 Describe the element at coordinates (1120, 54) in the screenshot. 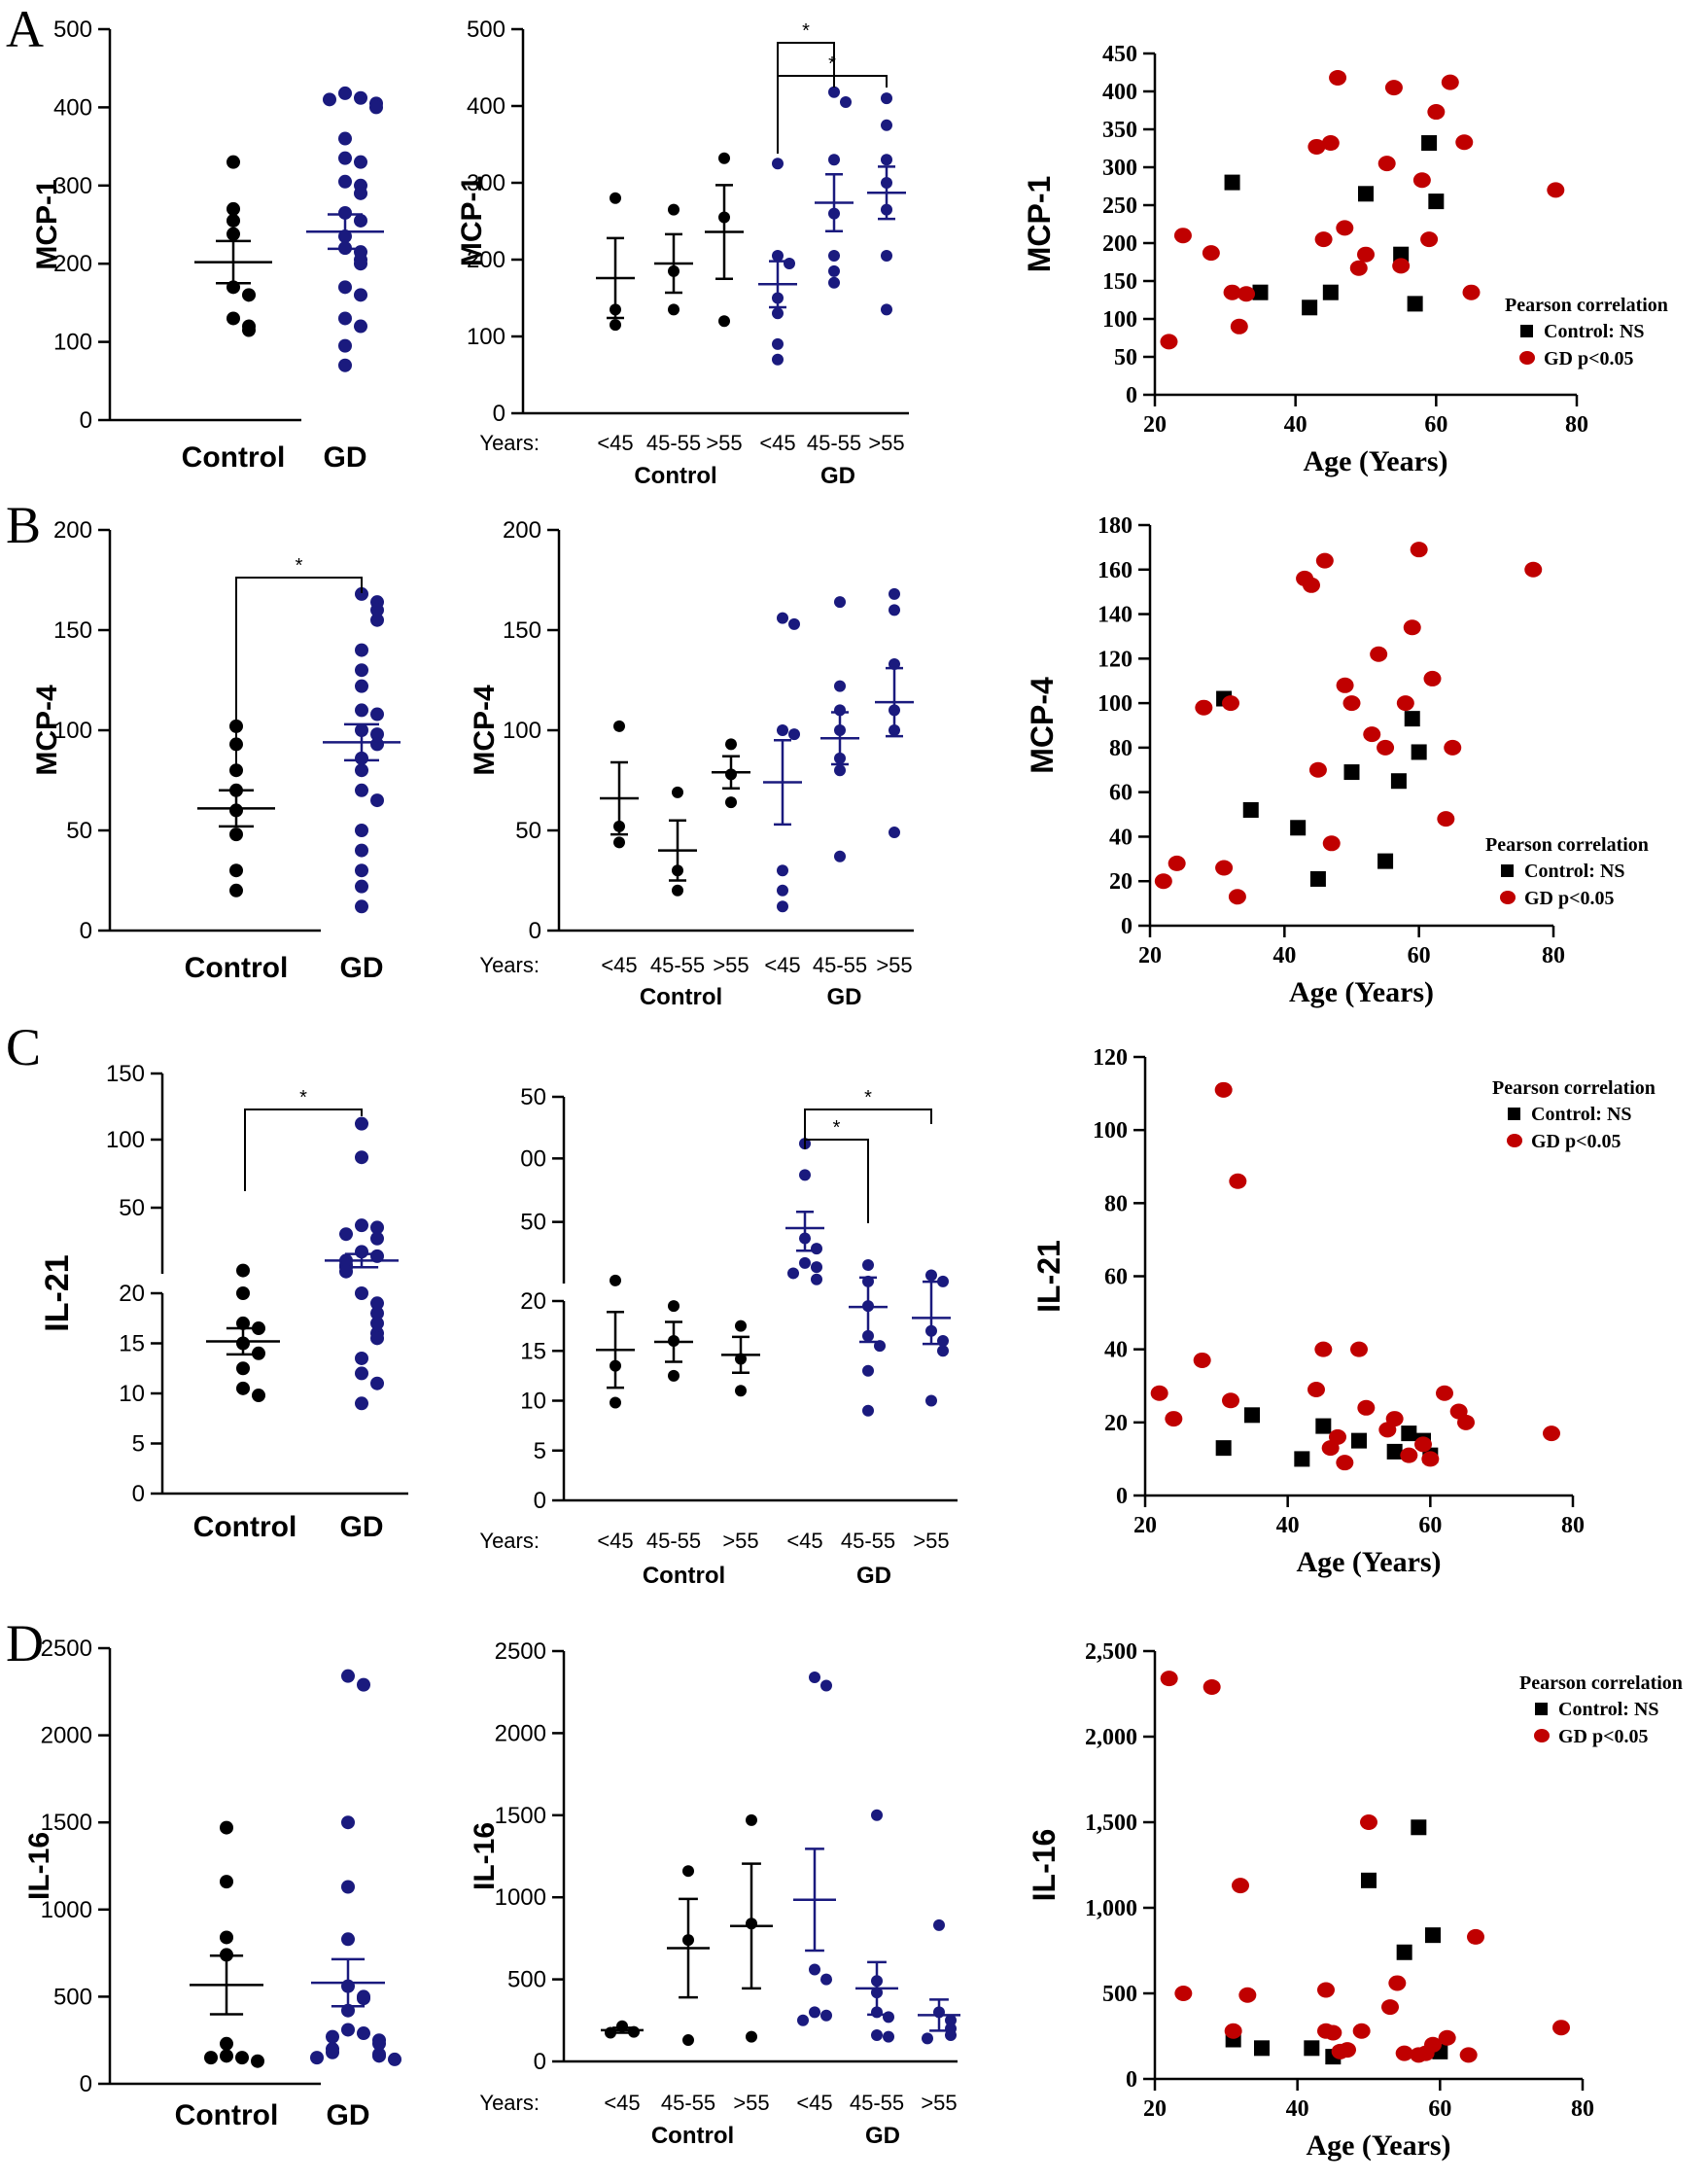

I see `A3-y-tick-label: 450` at that location.